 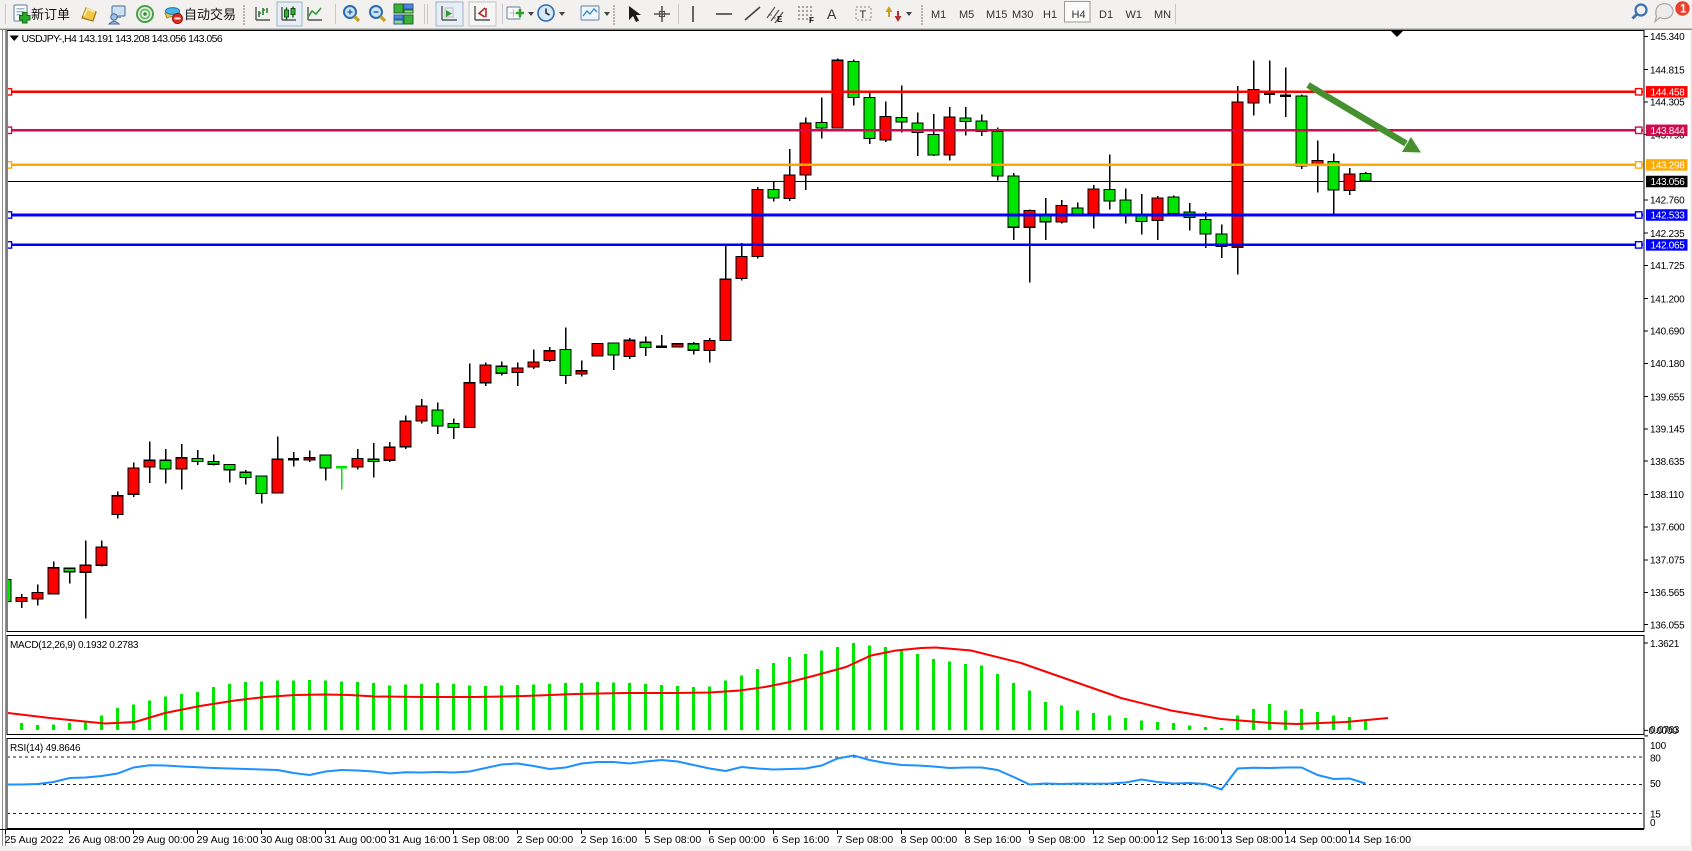 What do you see at coordinates (1668, 182) in the screenshot?
I see `svg-text: 143.056` at bounding box center [1668, 182].